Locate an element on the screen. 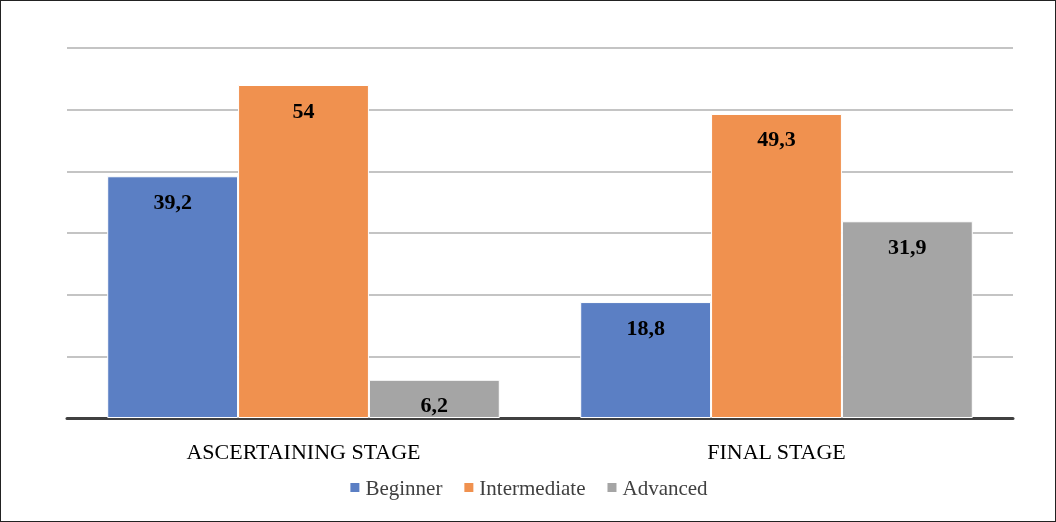 This screenshot has height=522, width=1056. data-label: 6,2 is located at coordinates (434, 405).